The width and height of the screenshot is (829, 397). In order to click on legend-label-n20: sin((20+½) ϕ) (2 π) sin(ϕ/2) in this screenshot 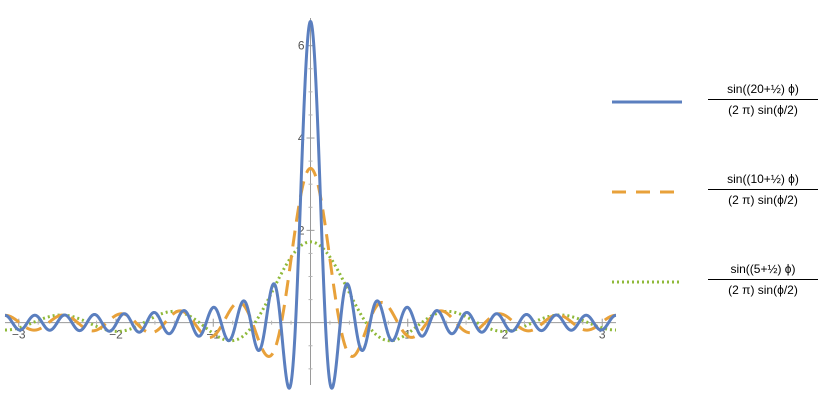, I will do `click(763, 99)`.